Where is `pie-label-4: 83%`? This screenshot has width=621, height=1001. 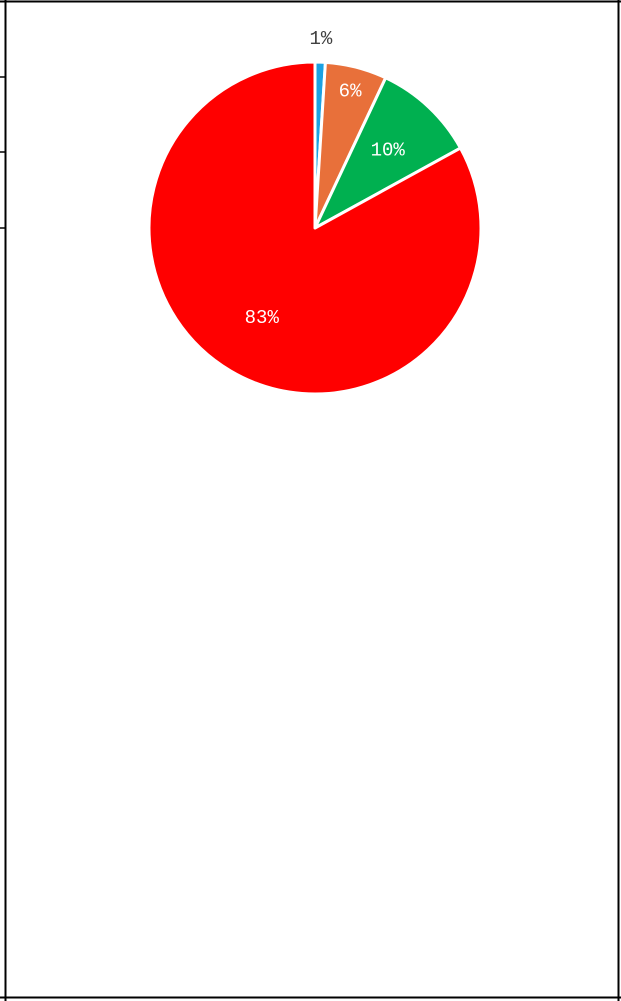
pie-label-4: 83% is located at coordinates (262, 318).